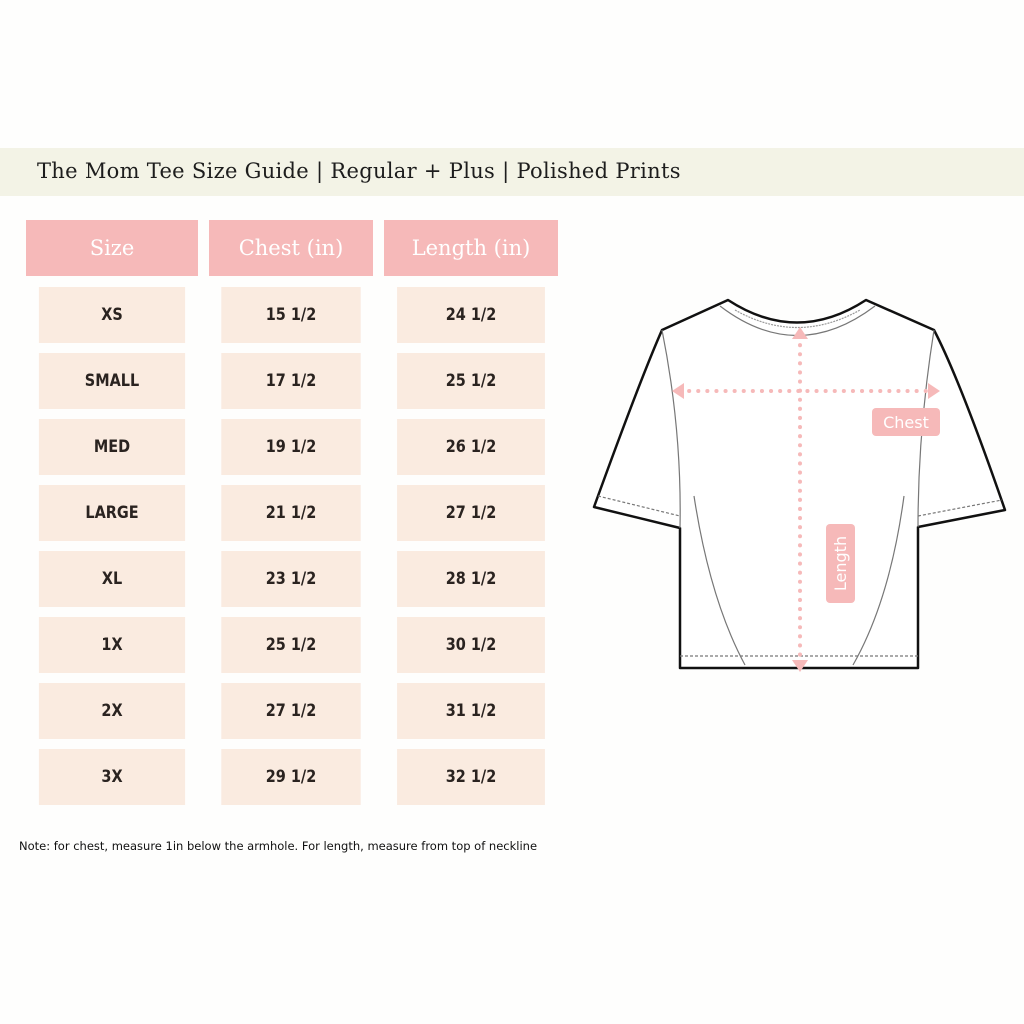  What do you see at coordinates (112, 579) in the screenshot?
I see `table-cell: XL` at bounding box center [112, 579].